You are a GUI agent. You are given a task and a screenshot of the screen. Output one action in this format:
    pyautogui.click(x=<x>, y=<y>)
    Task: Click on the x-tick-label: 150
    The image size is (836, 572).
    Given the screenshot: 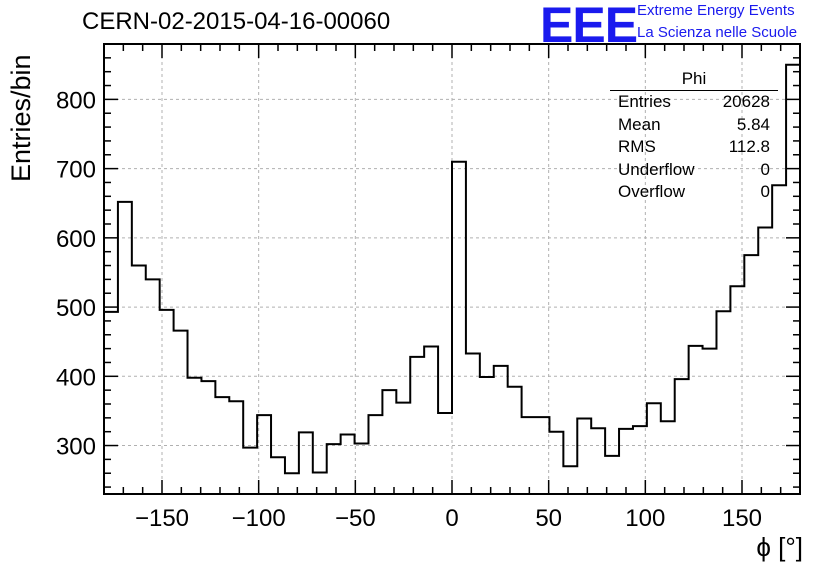 What is the action you would take?
    pyautogui.click(x=742, y=518)
    